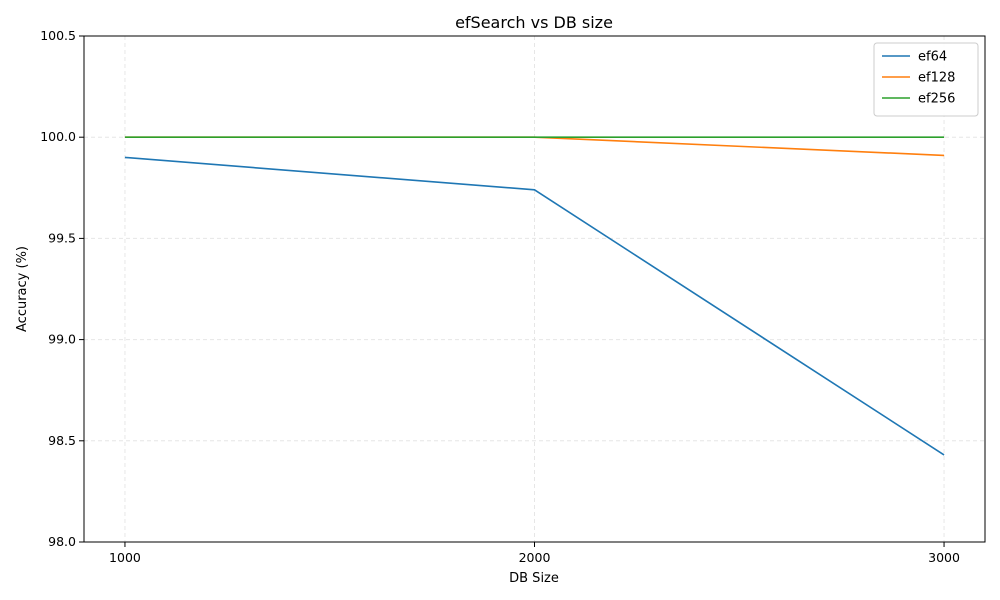 This screenshot has height=600, width=1000. What do you see at coordinates (936, 99) in the screenshot?
I see `legend-label-ef256: ef256` at bounding box center [936, 99].